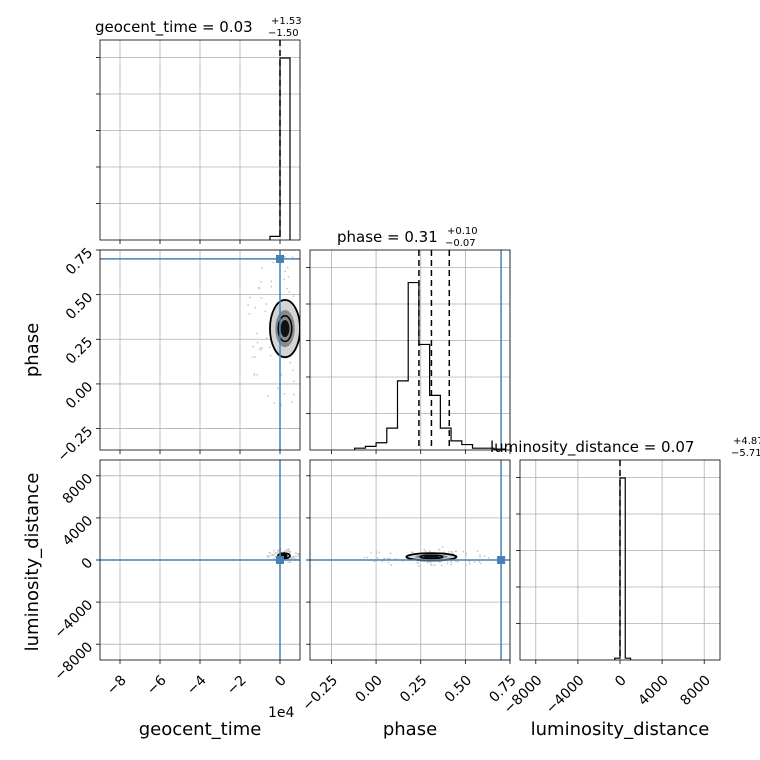  Describe the element at coordinates (76, 445) in the screenshot. I see `ytick-label-phase-0: −0.25` at that location.